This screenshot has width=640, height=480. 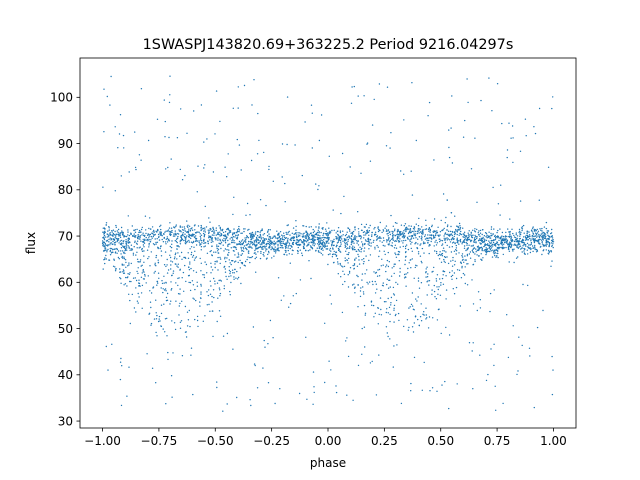 What do you see at coordinates (328, 441) in the screenshot?
I see `x-tick-label: 0.00` at bounding box center [328, 441].